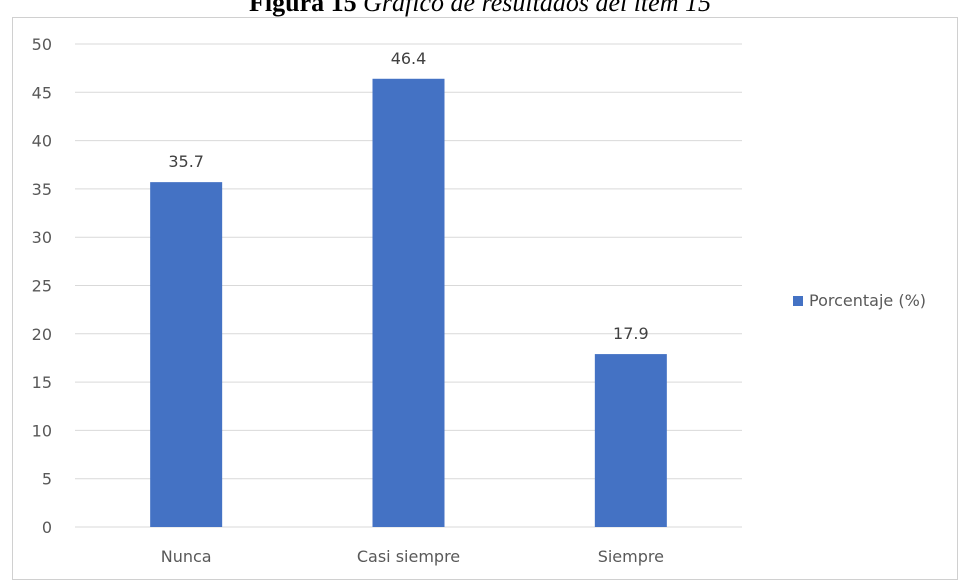 The image size is (960, 582). What do you see at coordinates (186, 161) in the screenshot?
I see `data-label: 35.7` at bounding box center [186, 161].